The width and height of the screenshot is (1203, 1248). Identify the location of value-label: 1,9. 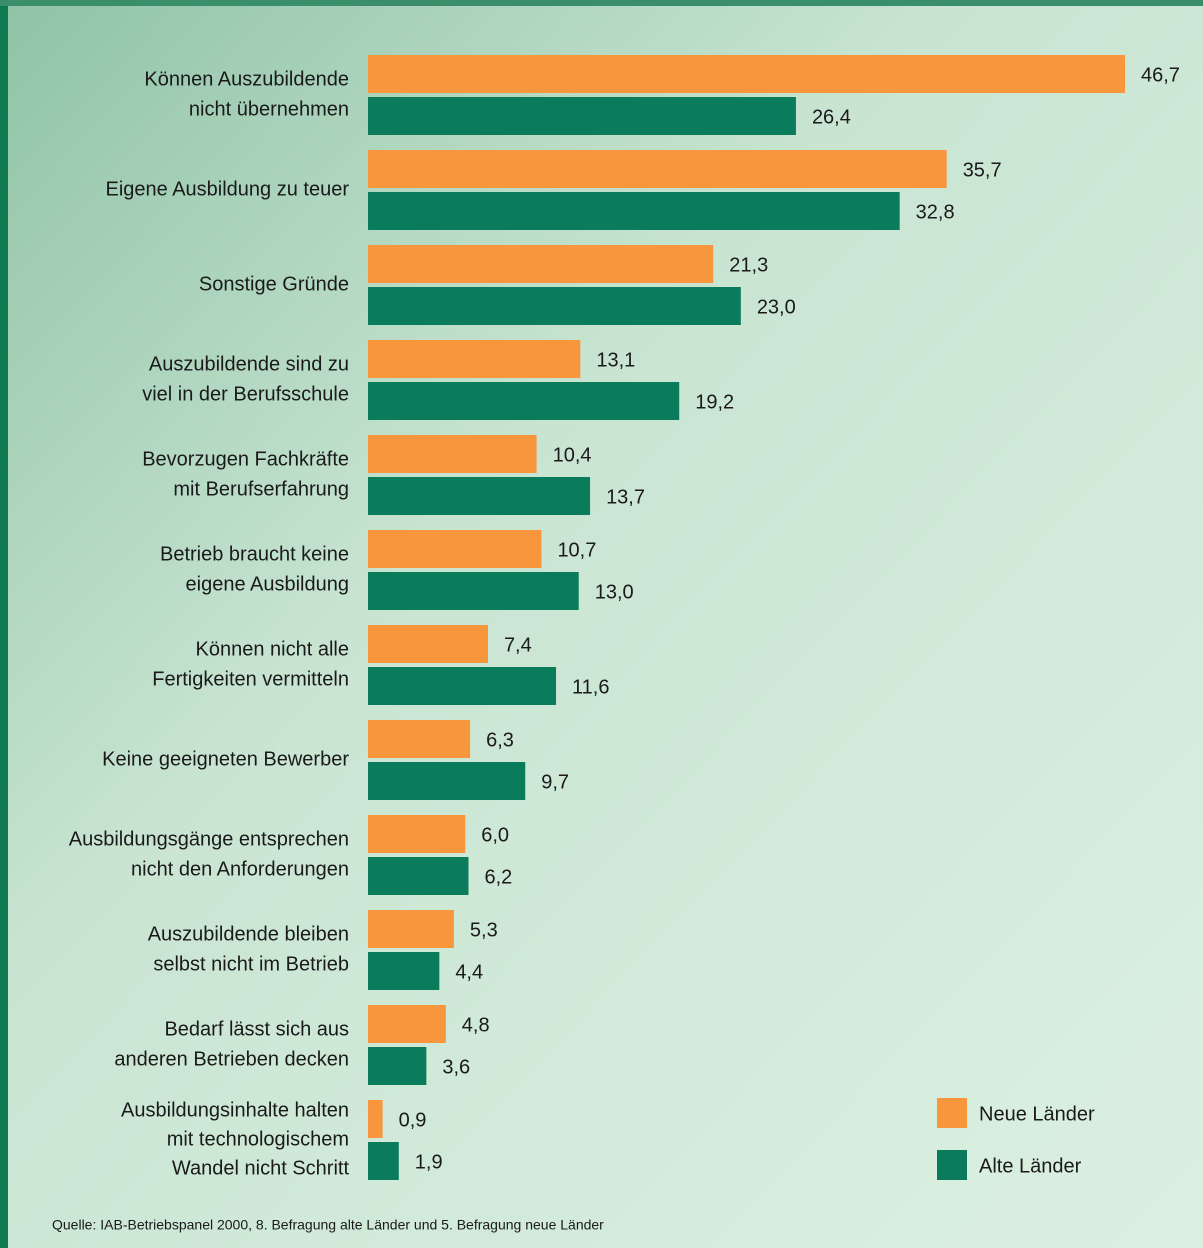
(429, 1162).